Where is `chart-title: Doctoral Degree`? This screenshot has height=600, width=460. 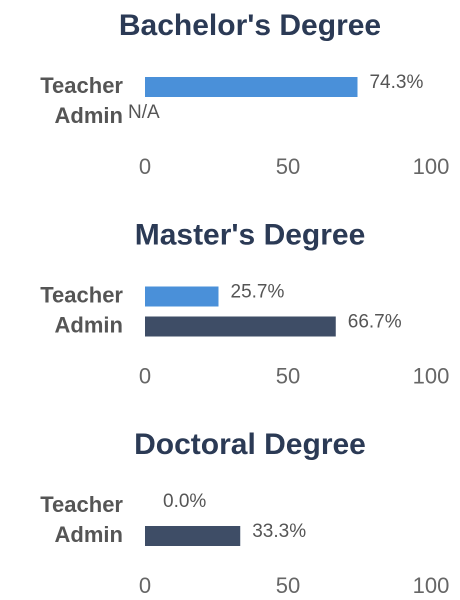
chart-title: Doctoral Degree is located at coordinates (250, 444).